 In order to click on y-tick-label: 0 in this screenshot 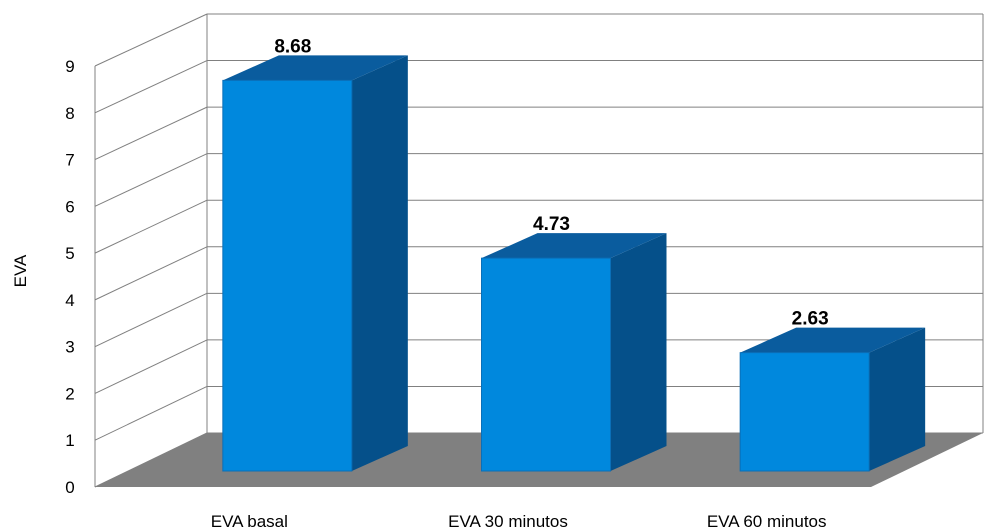, I will do `click(69, 487)`.